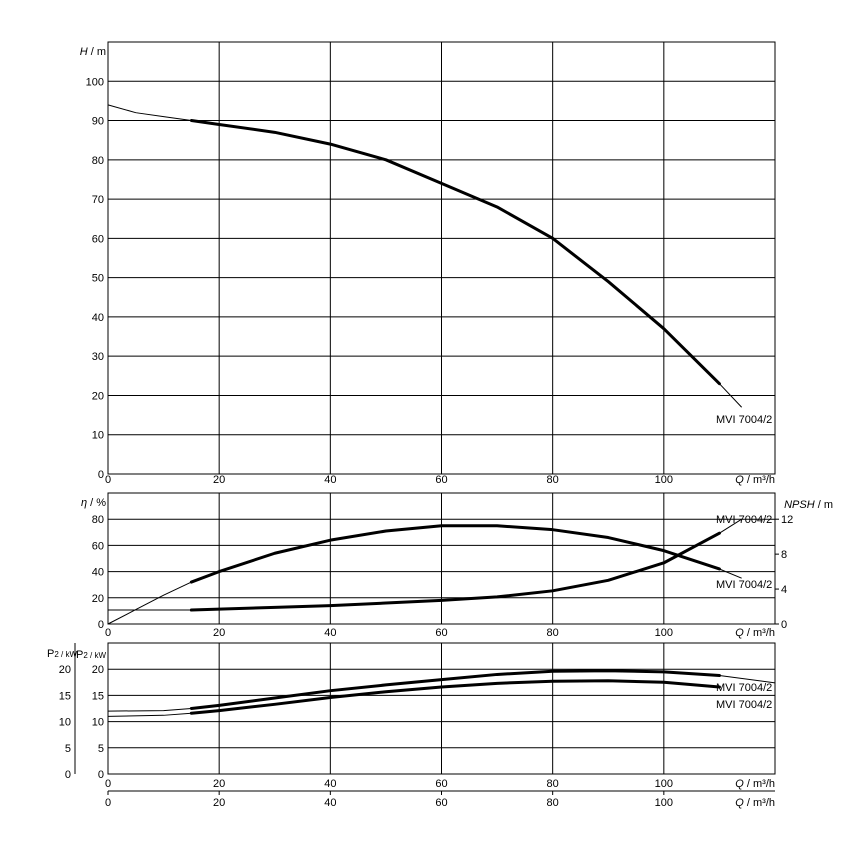 The width and height of the screenshot is (850, 850). What do you see at coordinates (784, 625) in the screenshot?
I see `y2-tick-label: 0` at bounding box center [784, 625].